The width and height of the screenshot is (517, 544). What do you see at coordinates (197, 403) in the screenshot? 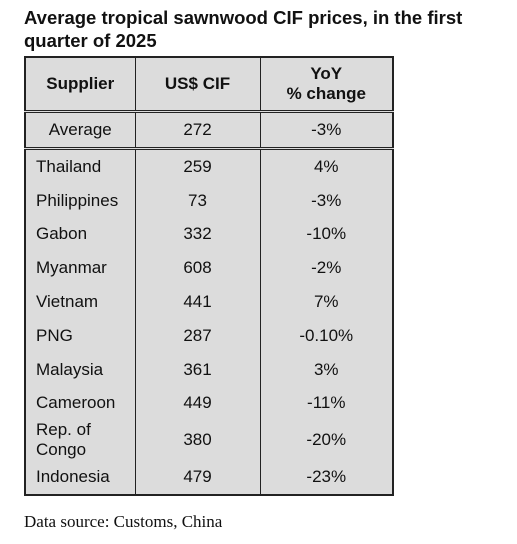
I see `cell: 449` at bounding box center [197, 403].